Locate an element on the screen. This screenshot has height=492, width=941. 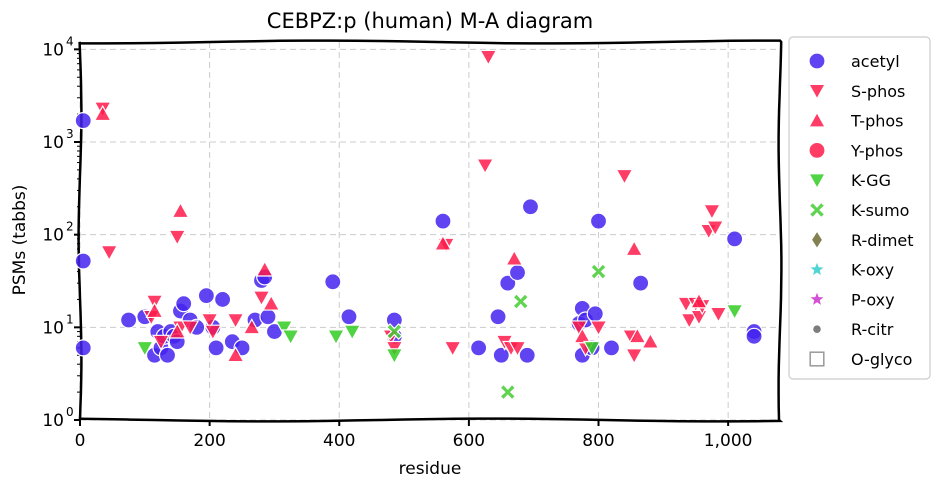
legend-item-k-sumo: K-sumo is located at coordinates (858, 210).